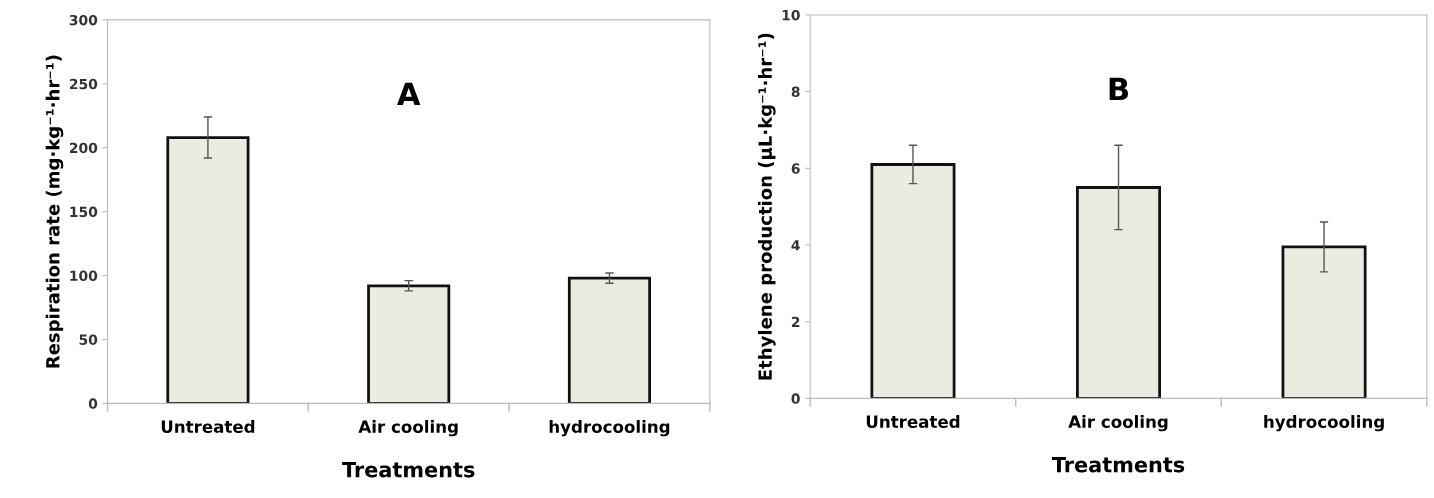  Describe the element at coordinates (791, 15) in the screenshot. I see `y-tick-label: 10` at that location.